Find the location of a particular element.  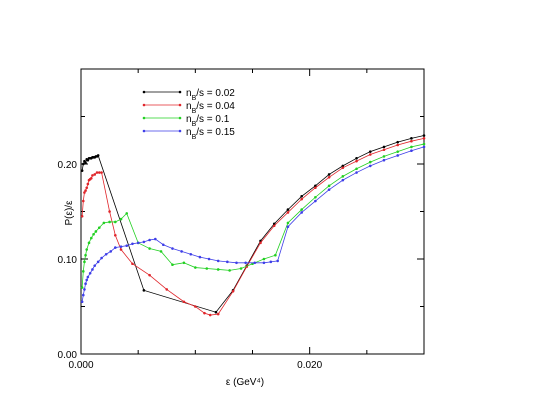

legend-label: nB/s = 0.15 is located at coordinates (210, 134).